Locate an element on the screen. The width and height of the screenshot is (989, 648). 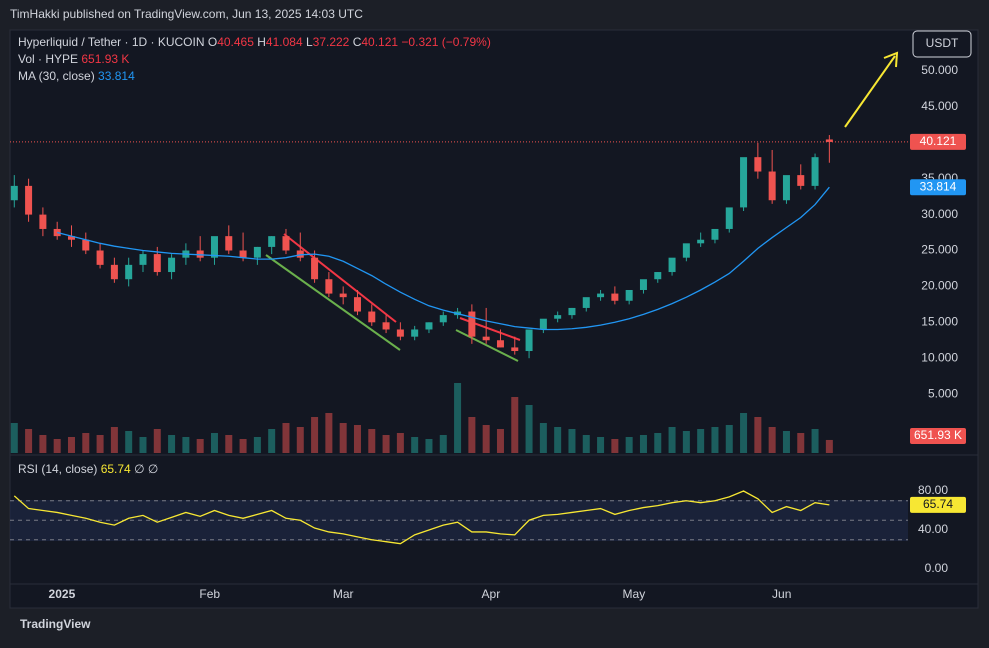
vol-label: Vol · HYPE is located at coordinates (48, 59).